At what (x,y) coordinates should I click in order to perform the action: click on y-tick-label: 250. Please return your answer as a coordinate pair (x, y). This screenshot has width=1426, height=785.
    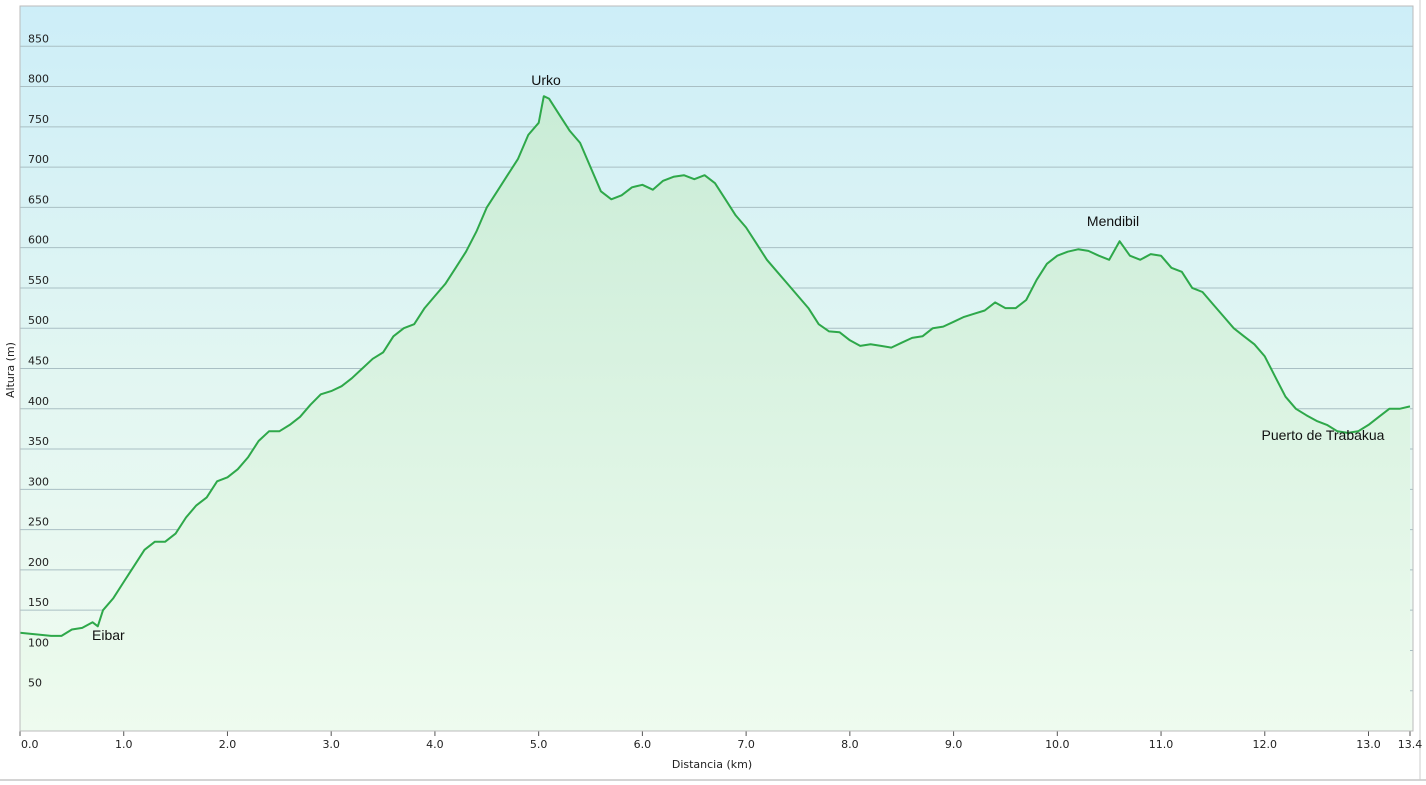
    Looking at the image, I should click on (38, 522).